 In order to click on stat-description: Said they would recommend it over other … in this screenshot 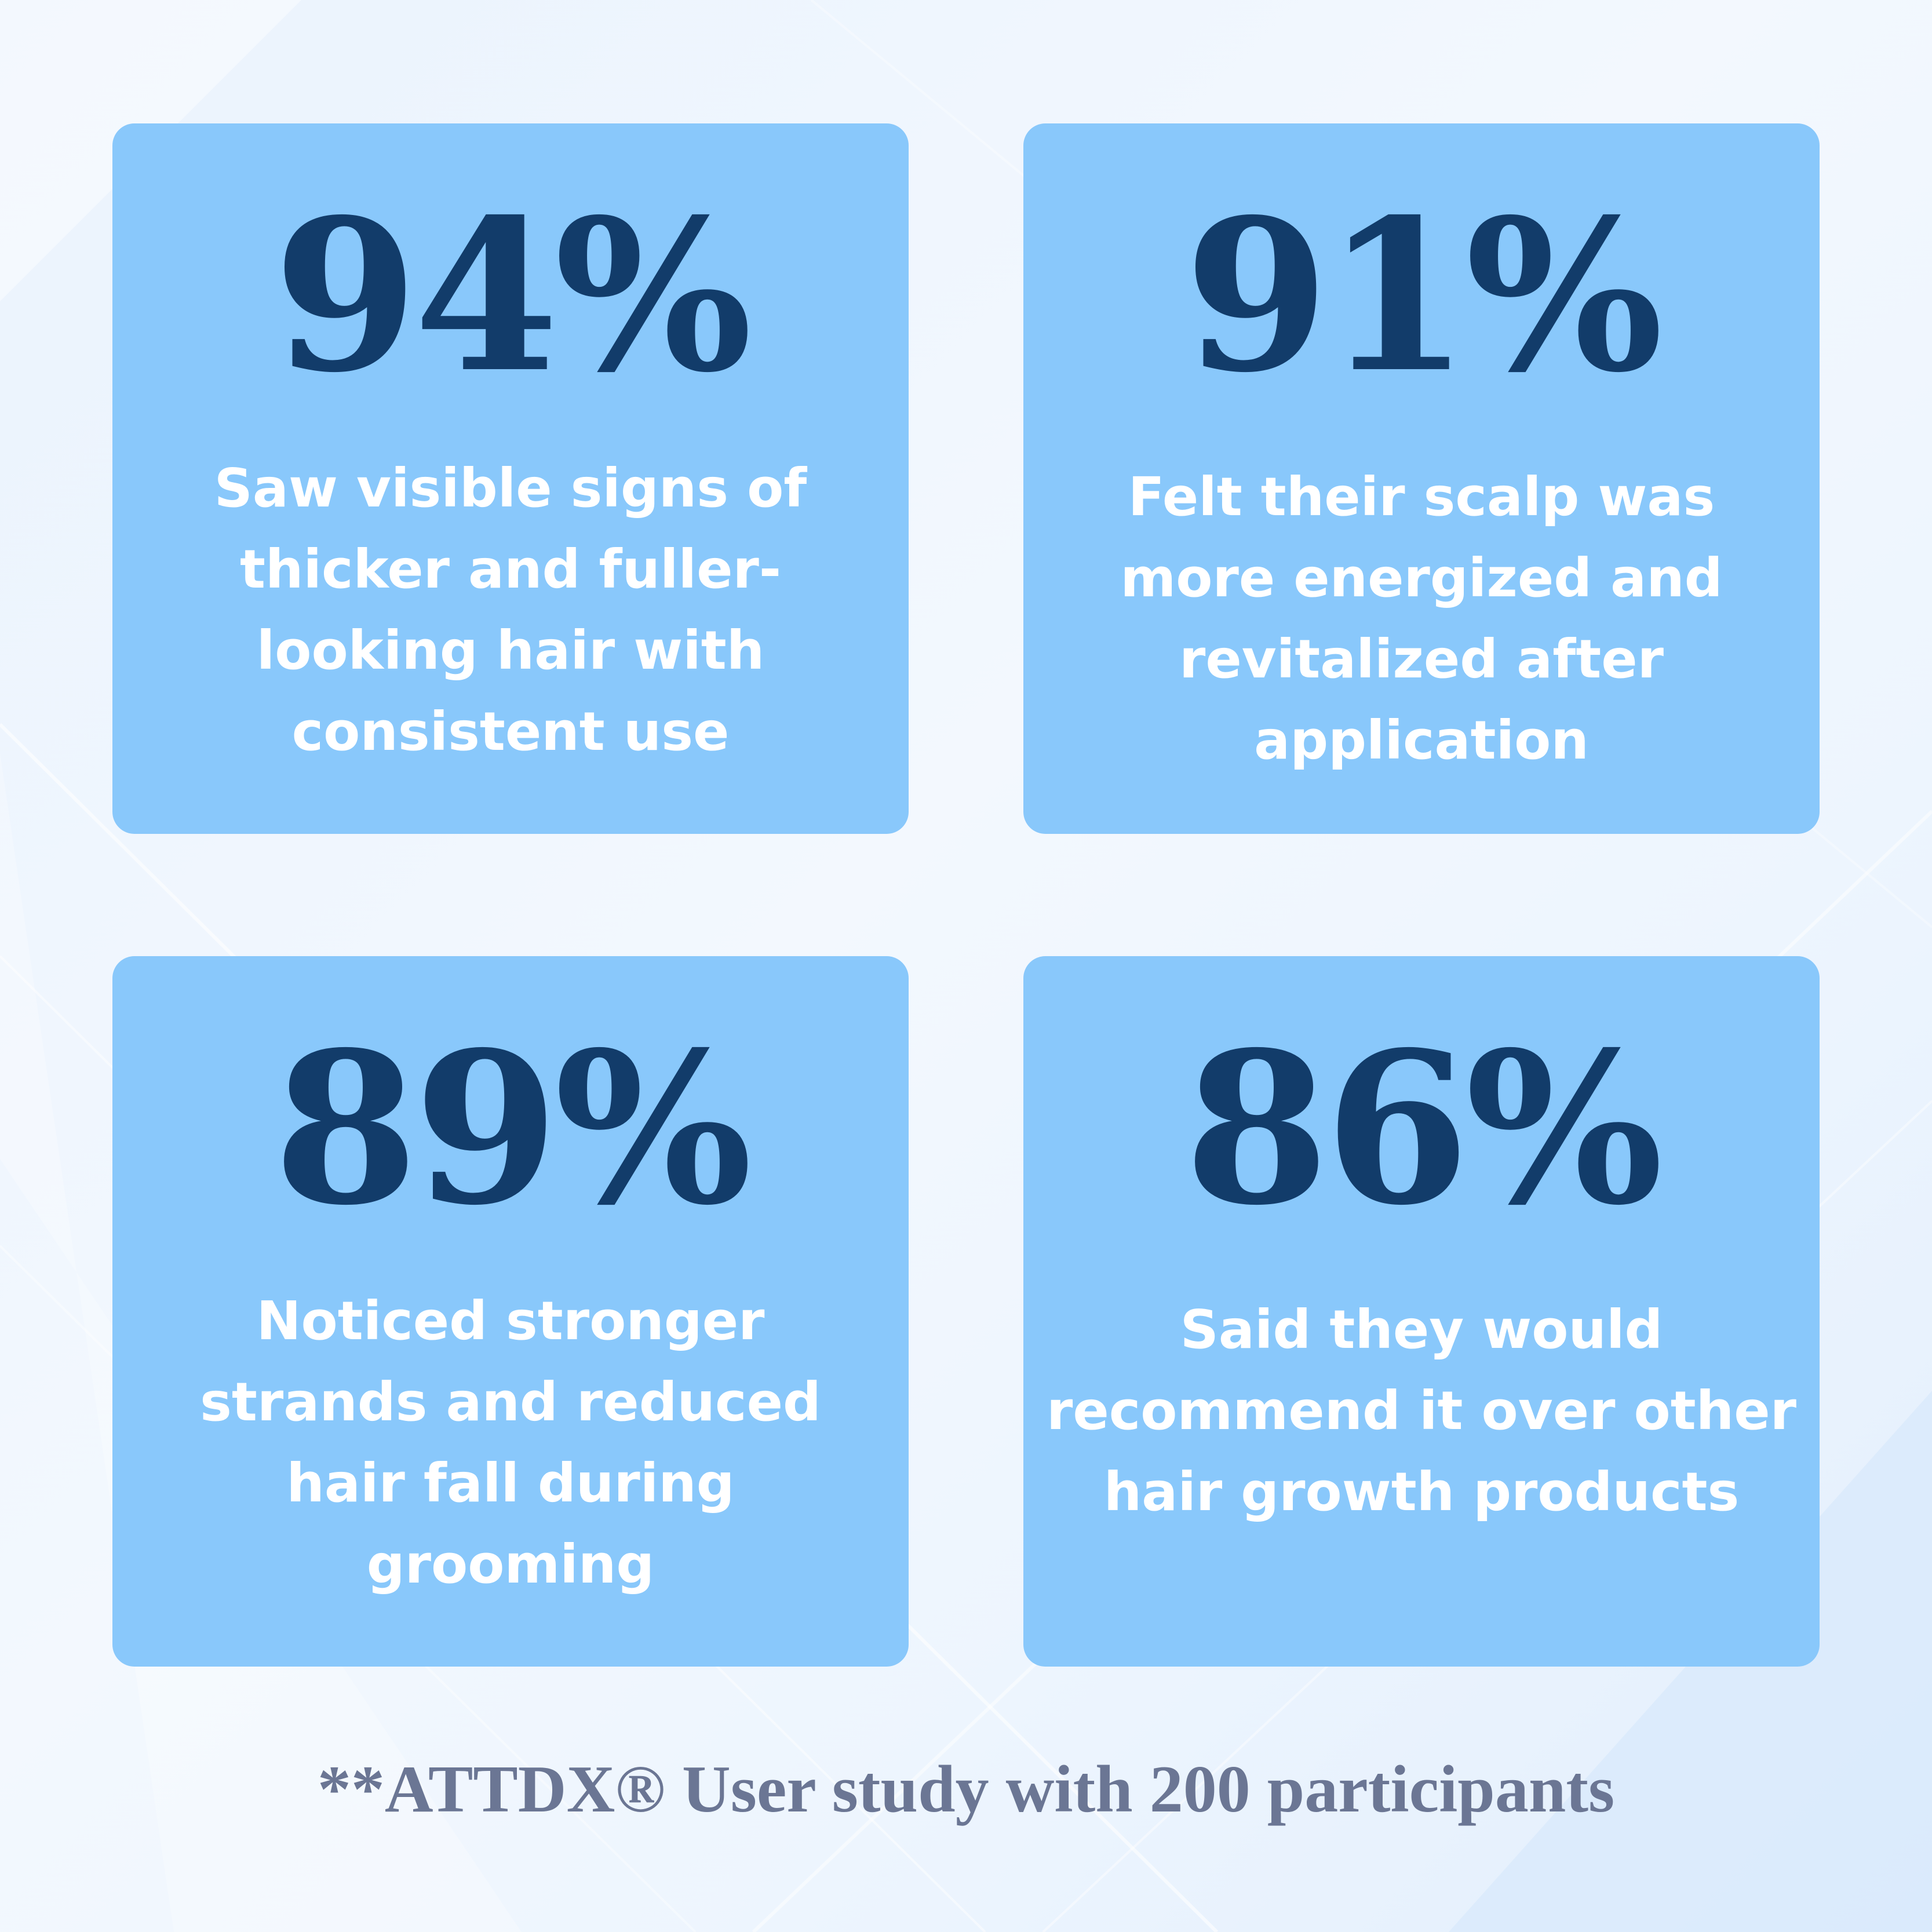, I will do `click(1421, 1411)`.